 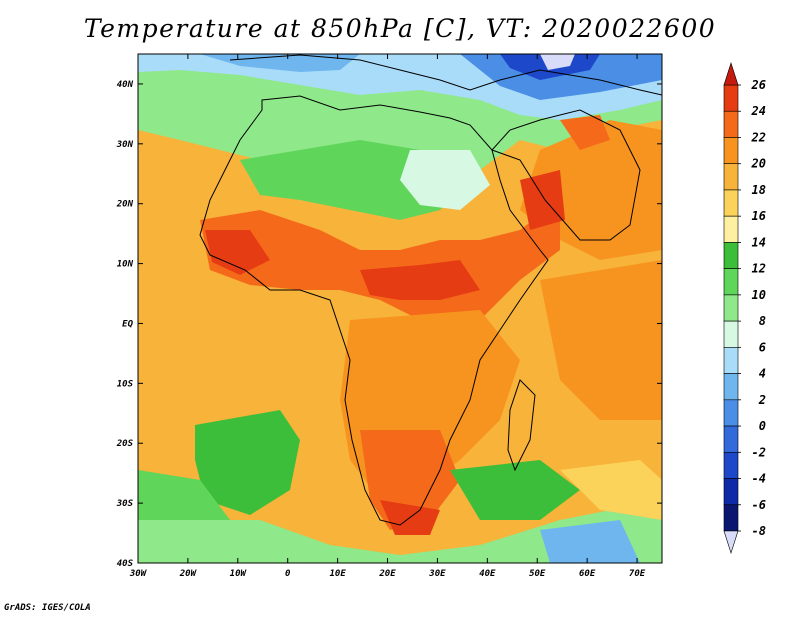 What do you see at coordinates (127, 324) in the screenshot?
I see `y-tick-label: EQ` at bounding box center [127, 324].